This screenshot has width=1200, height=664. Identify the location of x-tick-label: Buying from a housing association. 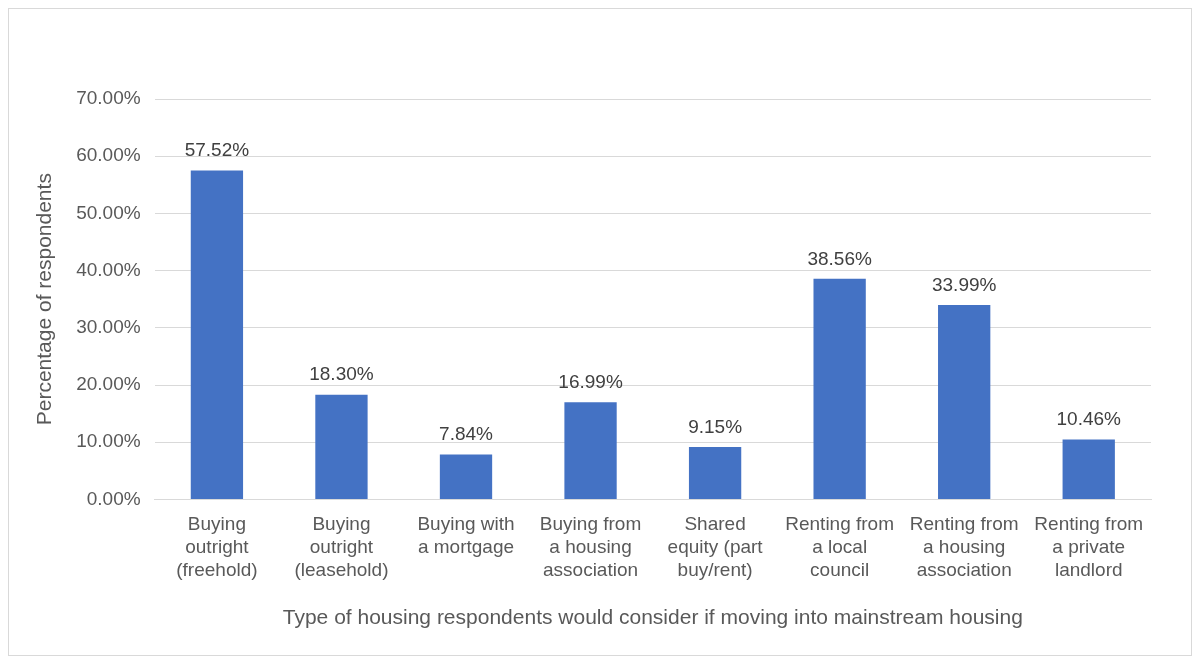
(590, 546).